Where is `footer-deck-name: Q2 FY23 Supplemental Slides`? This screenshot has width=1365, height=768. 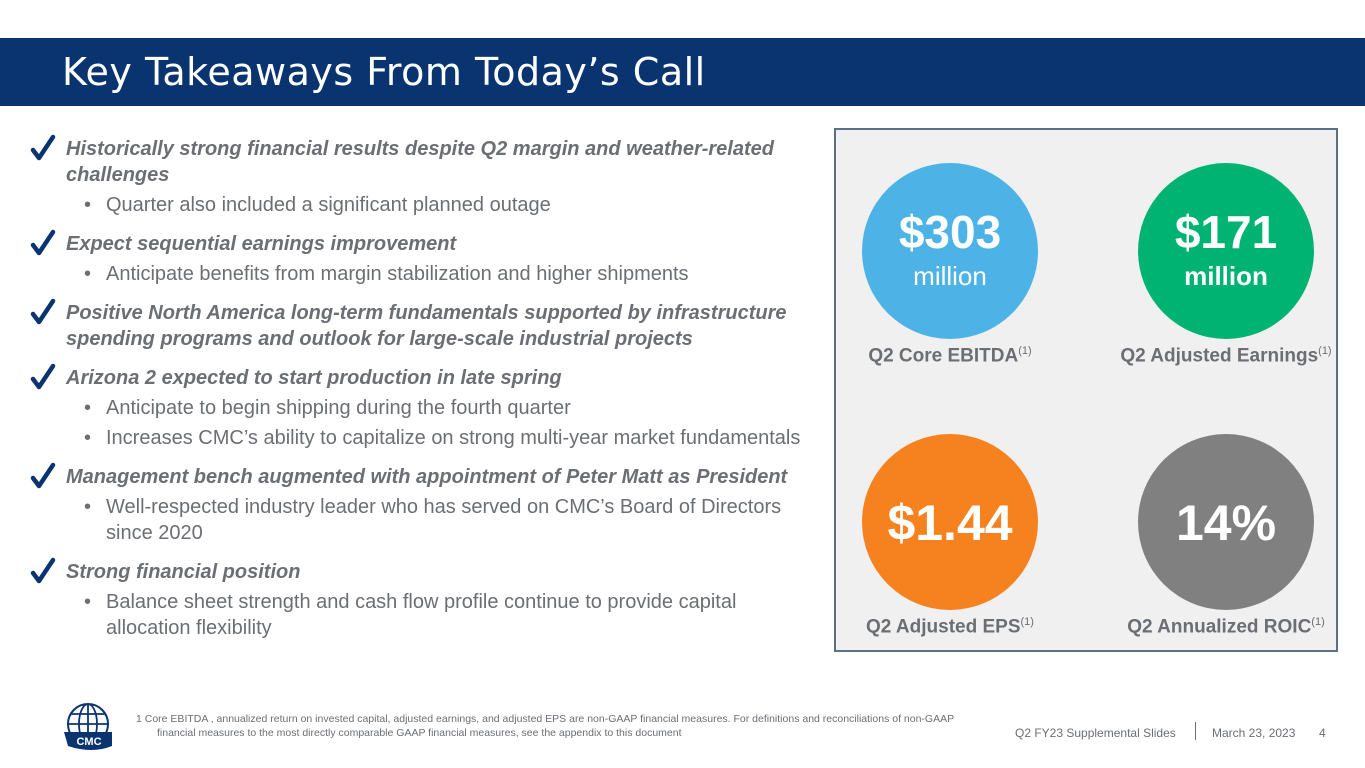 footer-deck-name: Q2 FY23 Supplemental Slides is located at coordinates (1095, 733).